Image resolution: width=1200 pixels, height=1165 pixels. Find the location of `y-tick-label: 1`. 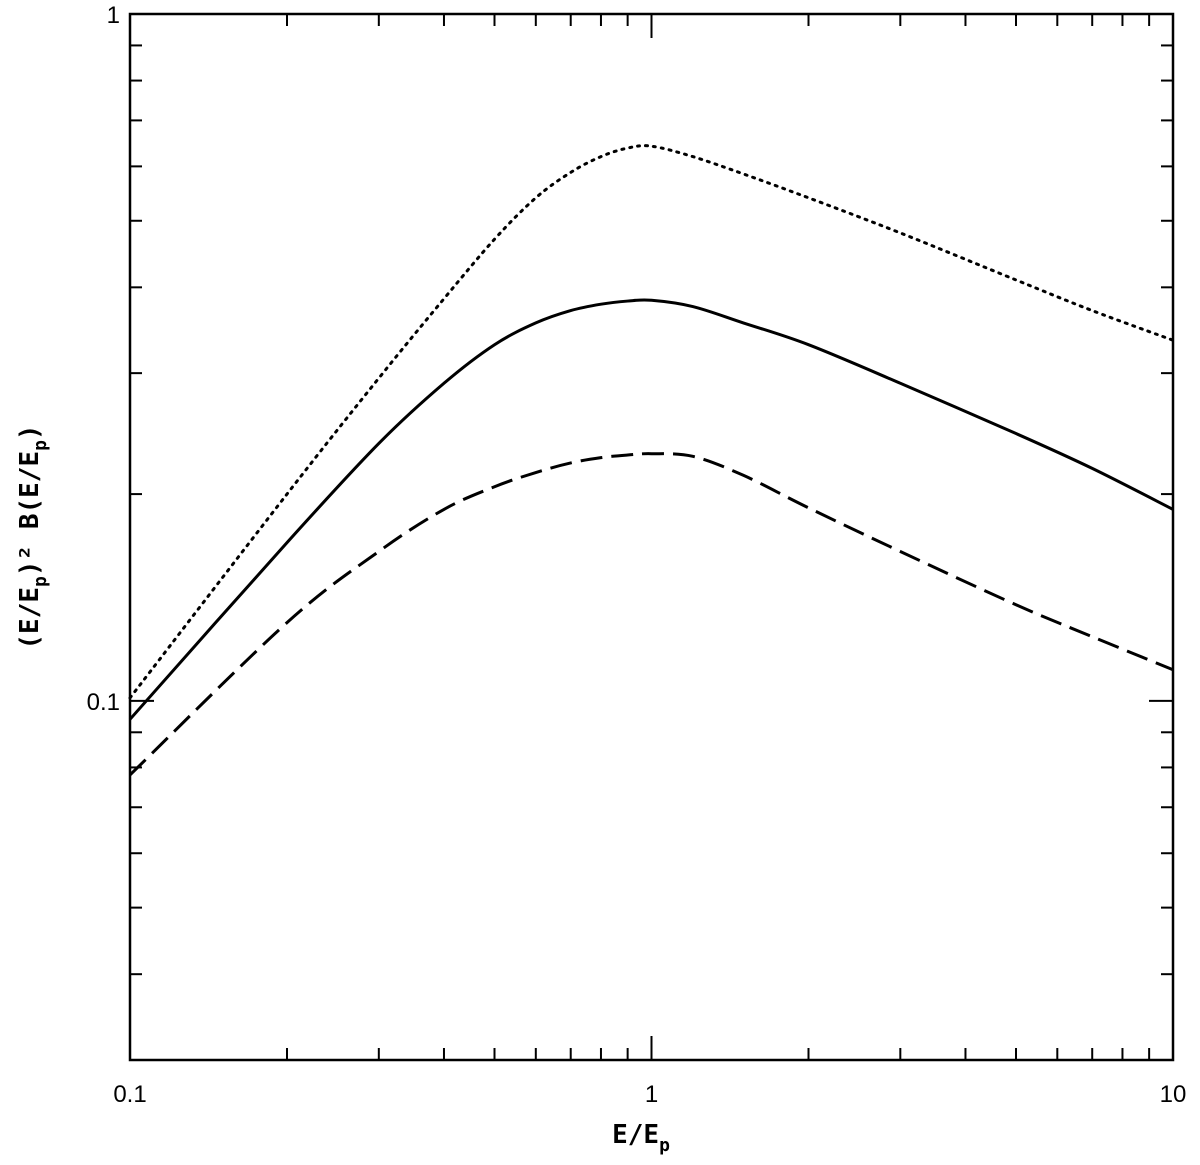

y-tick-label: 1 is located at coordinates (113, 15).